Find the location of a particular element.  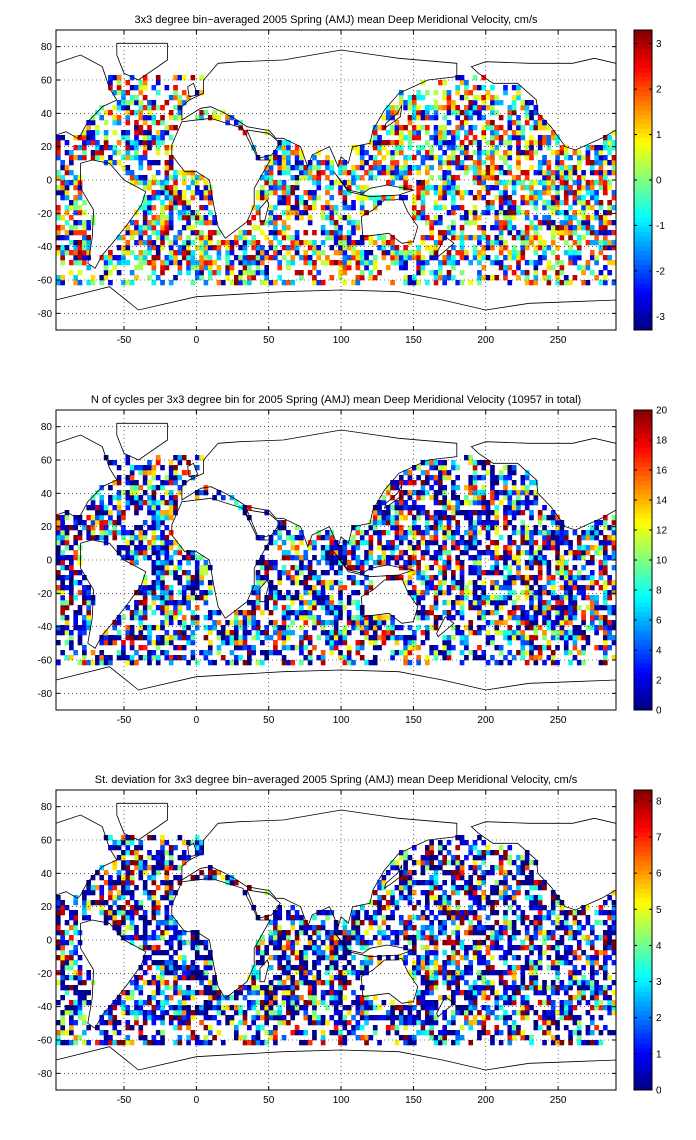

coastline is located at coordinates (113, 214).